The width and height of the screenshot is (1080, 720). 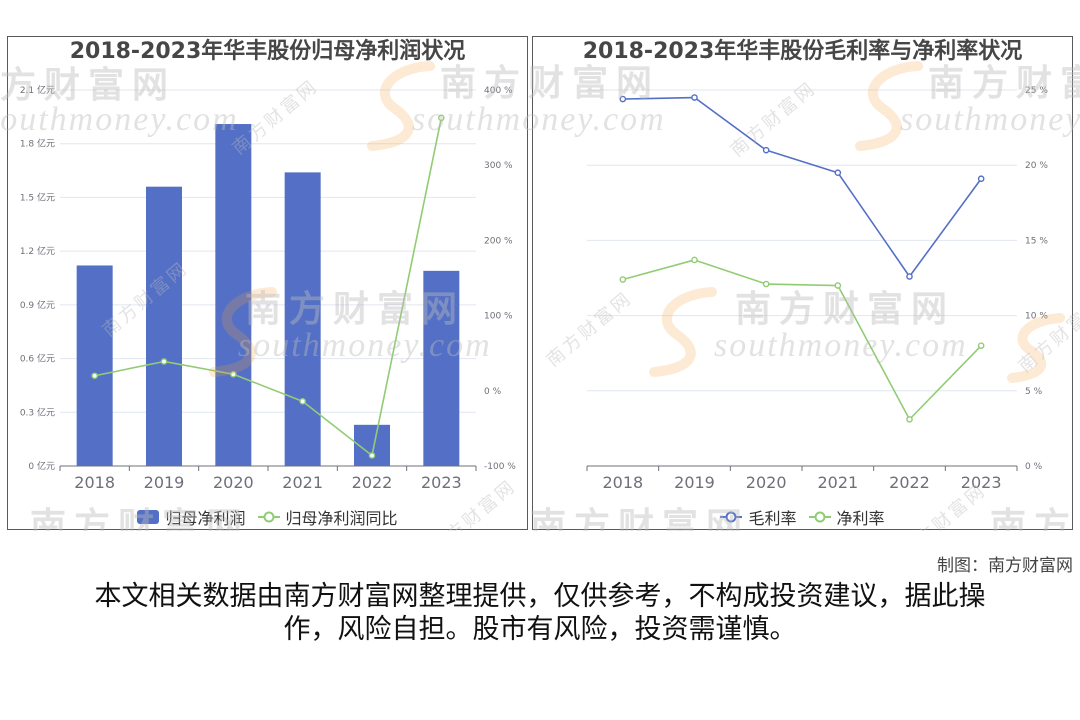 What do you see at coordinates (267, 51) in the screenshot?
I see `chart-title: 2018-2023年华丰股份归母净利润状况` at bounding box center [267, 51].